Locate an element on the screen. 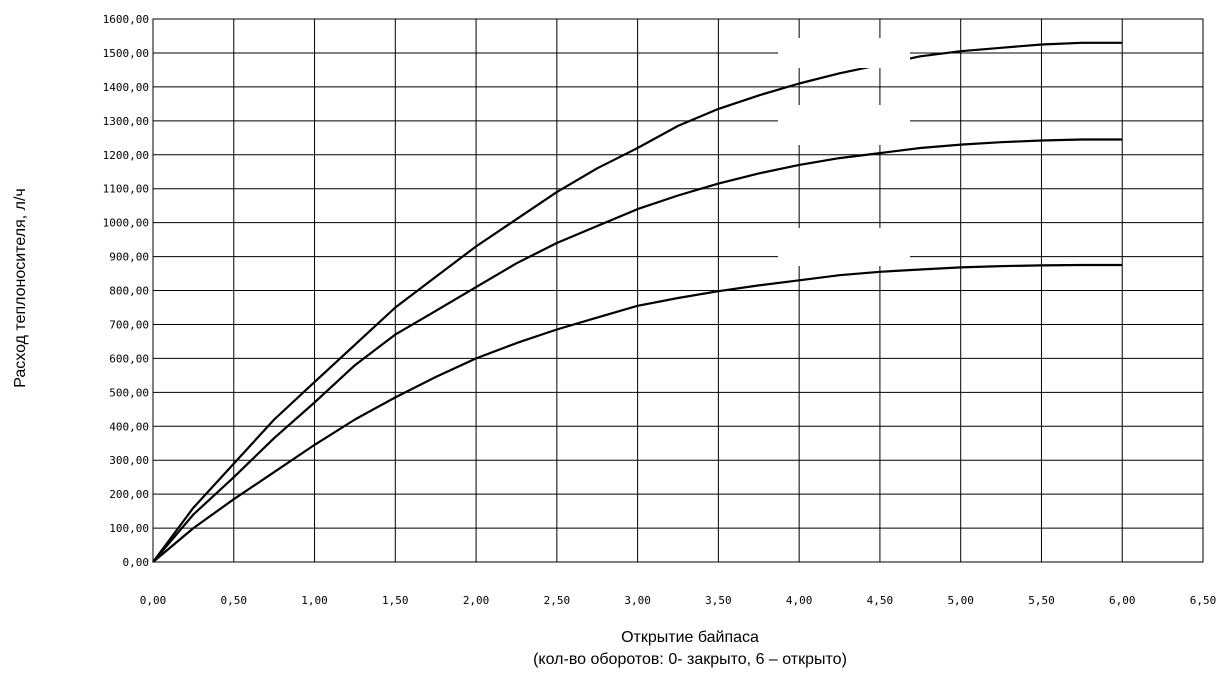 The height and width of the screenshot is (683, 1231). y-tick-label: 700,00 is located at coordinates (129, 324).